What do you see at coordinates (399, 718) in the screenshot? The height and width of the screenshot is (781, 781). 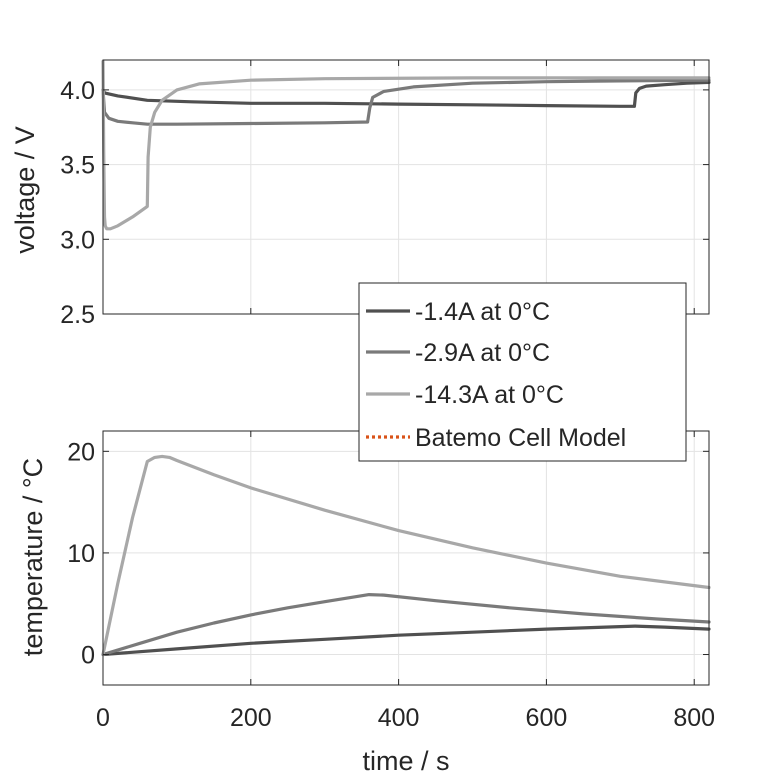 I see `temperature-x-tick-label: 400` at bounding box center [399, 718].